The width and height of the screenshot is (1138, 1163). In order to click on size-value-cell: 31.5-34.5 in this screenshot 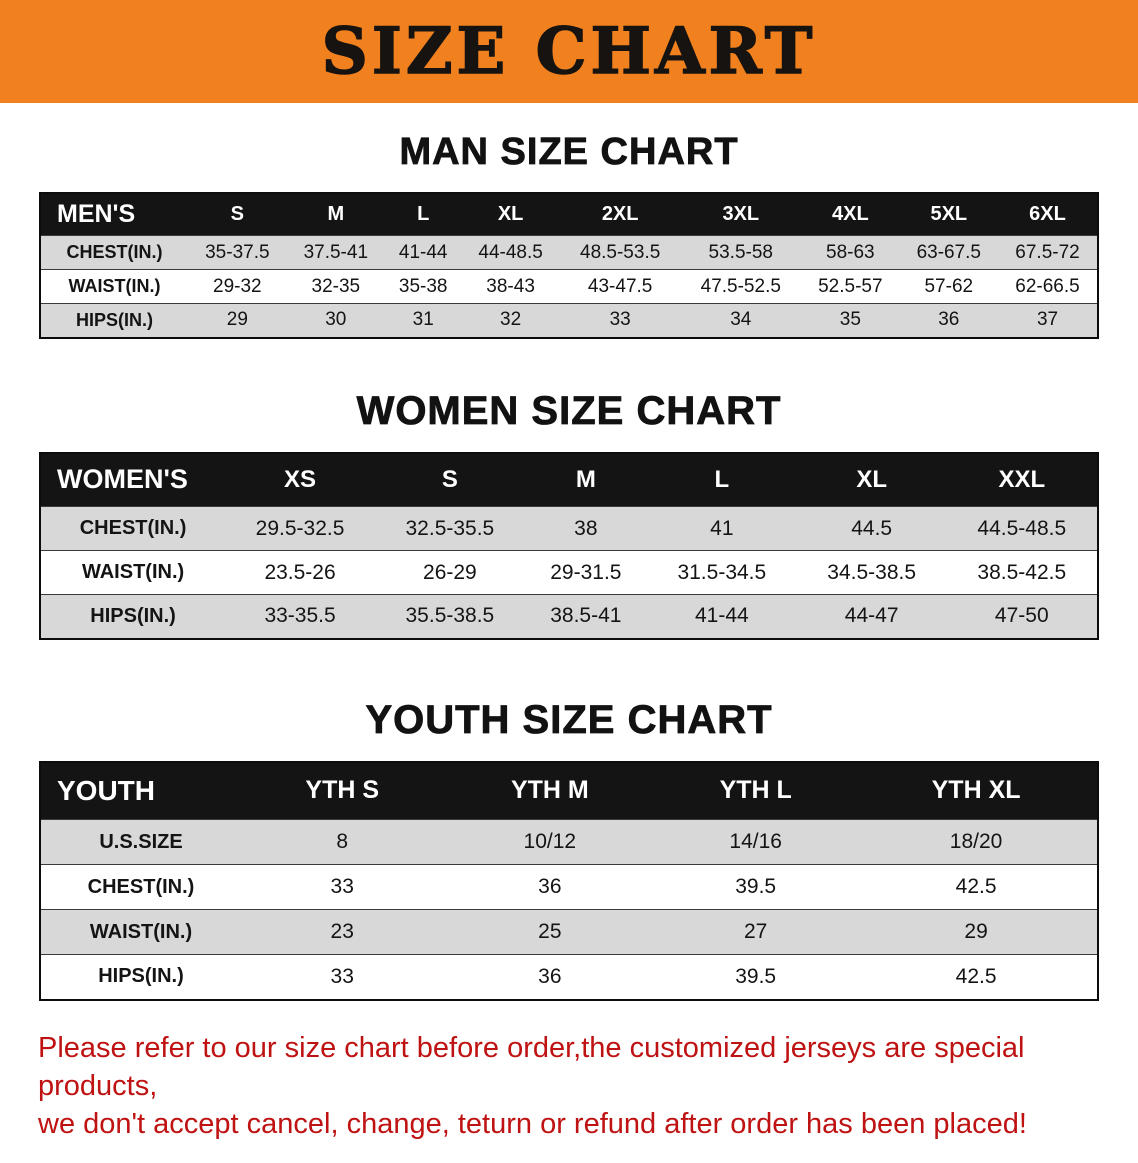, I will do `click(722, 573)`.